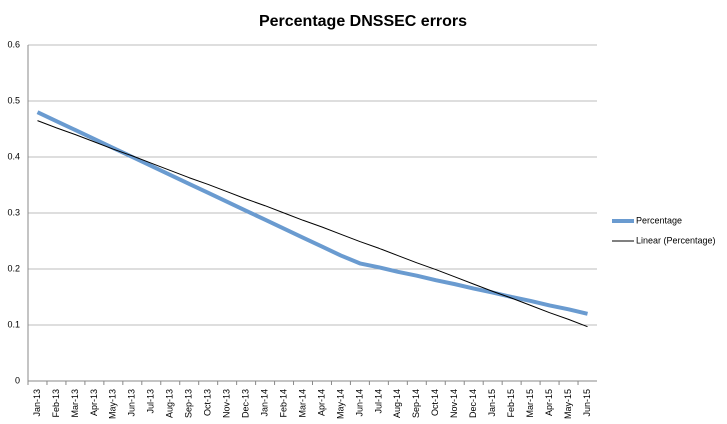 The width and height of the screenshot is (727, 424). What do you see at coordinates (113, 404) in the screenshot?
I see `x-tick-label: May-13` at bounding box center [113, 404].